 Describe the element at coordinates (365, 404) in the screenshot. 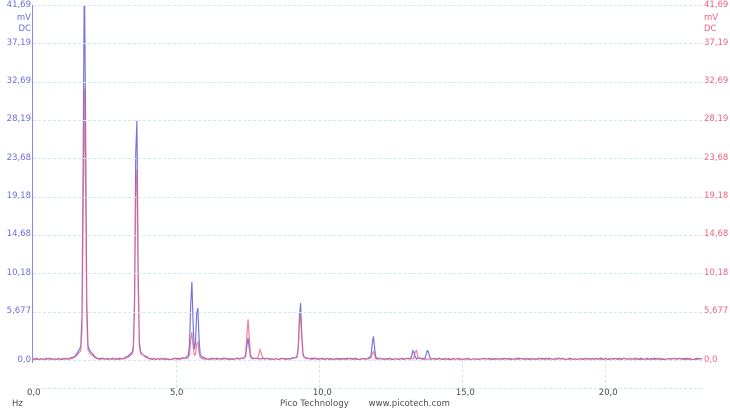

I see `footer-branding: Pico Technology www.picotech.com` at that location.